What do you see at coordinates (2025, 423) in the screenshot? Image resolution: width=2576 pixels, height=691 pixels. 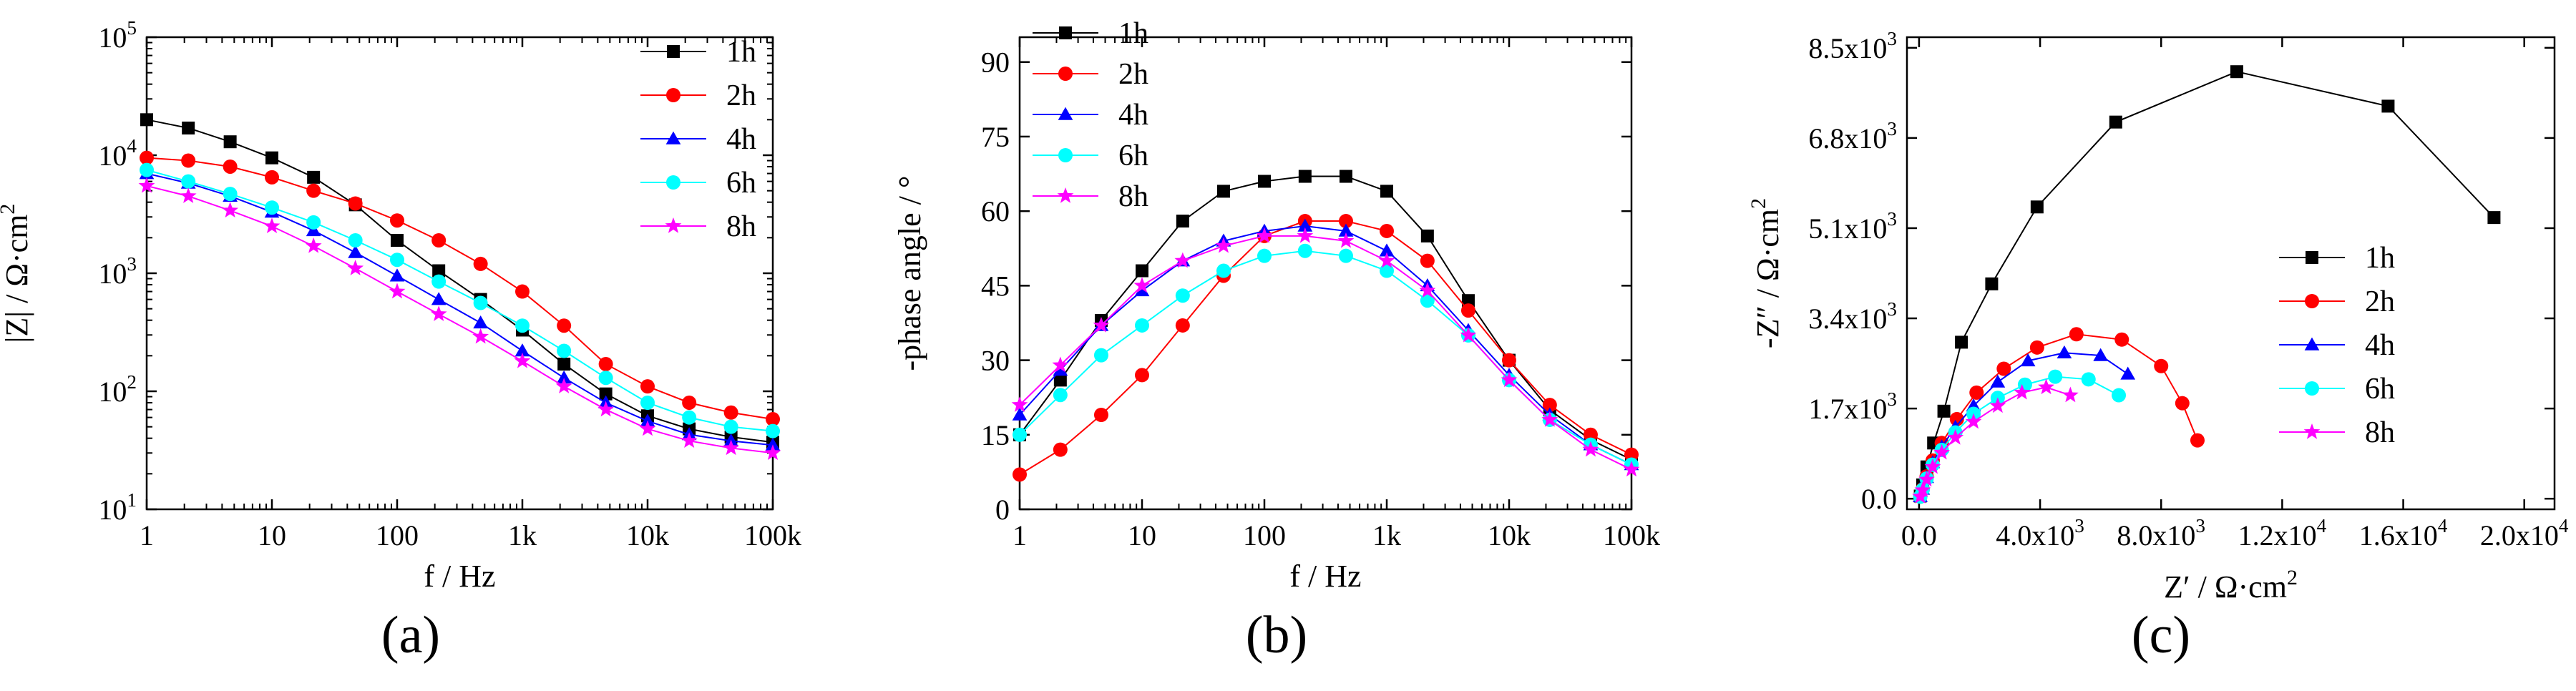 I see `series-c-4h` at bounding box center [2025, 423].